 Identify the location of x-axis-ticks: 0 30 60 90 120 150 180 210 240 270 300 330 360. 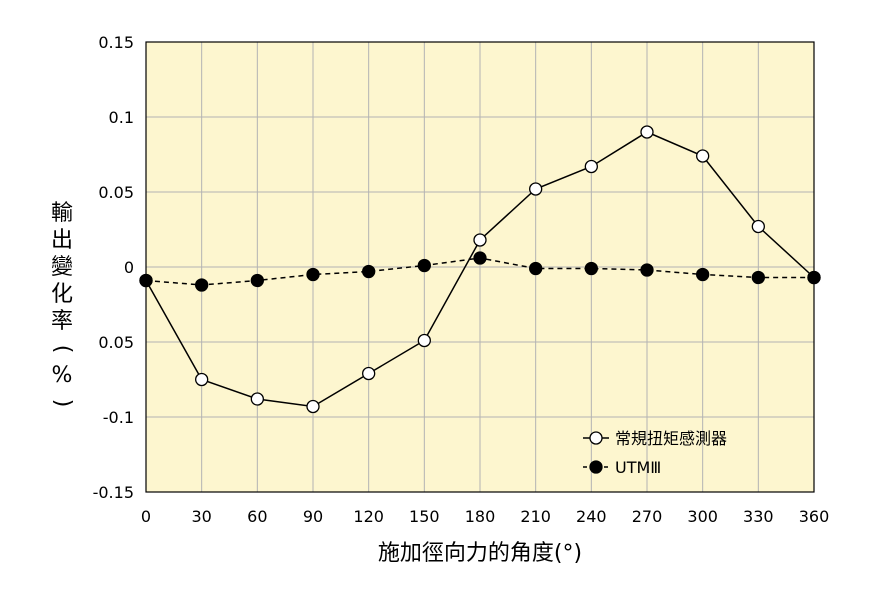
(485, 516).